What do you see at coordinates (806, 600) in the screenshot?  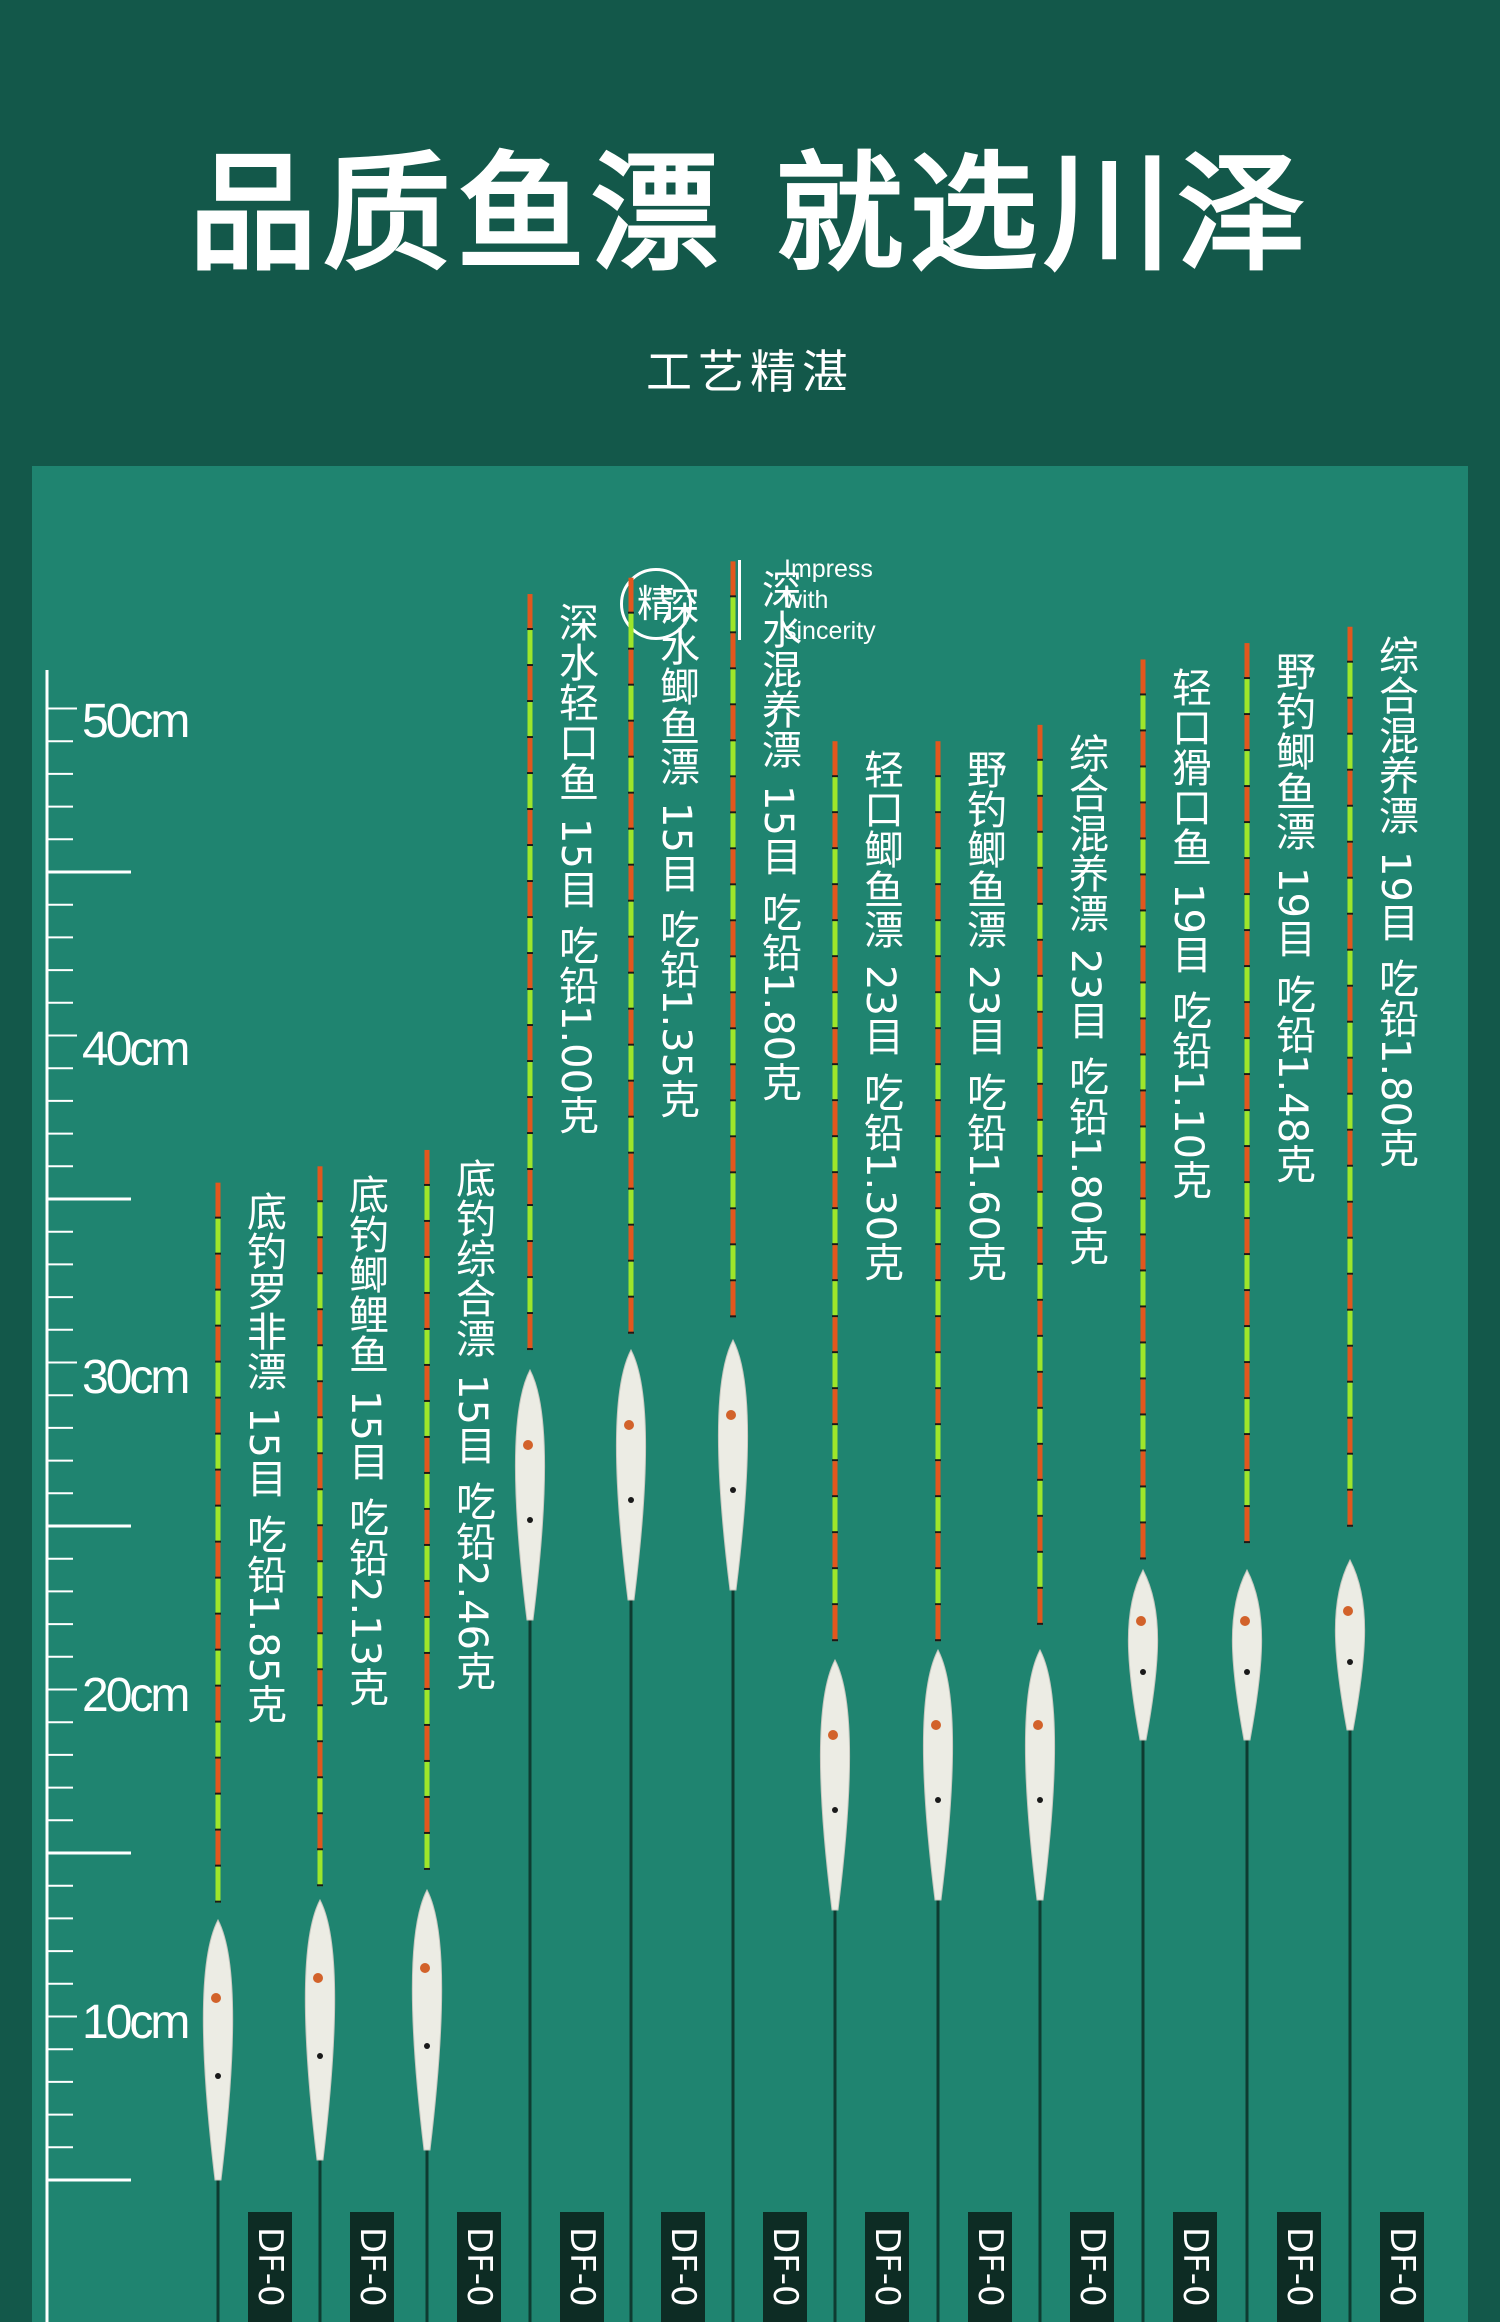 I see `tagline-line: with` at bounding box center [806, 600].